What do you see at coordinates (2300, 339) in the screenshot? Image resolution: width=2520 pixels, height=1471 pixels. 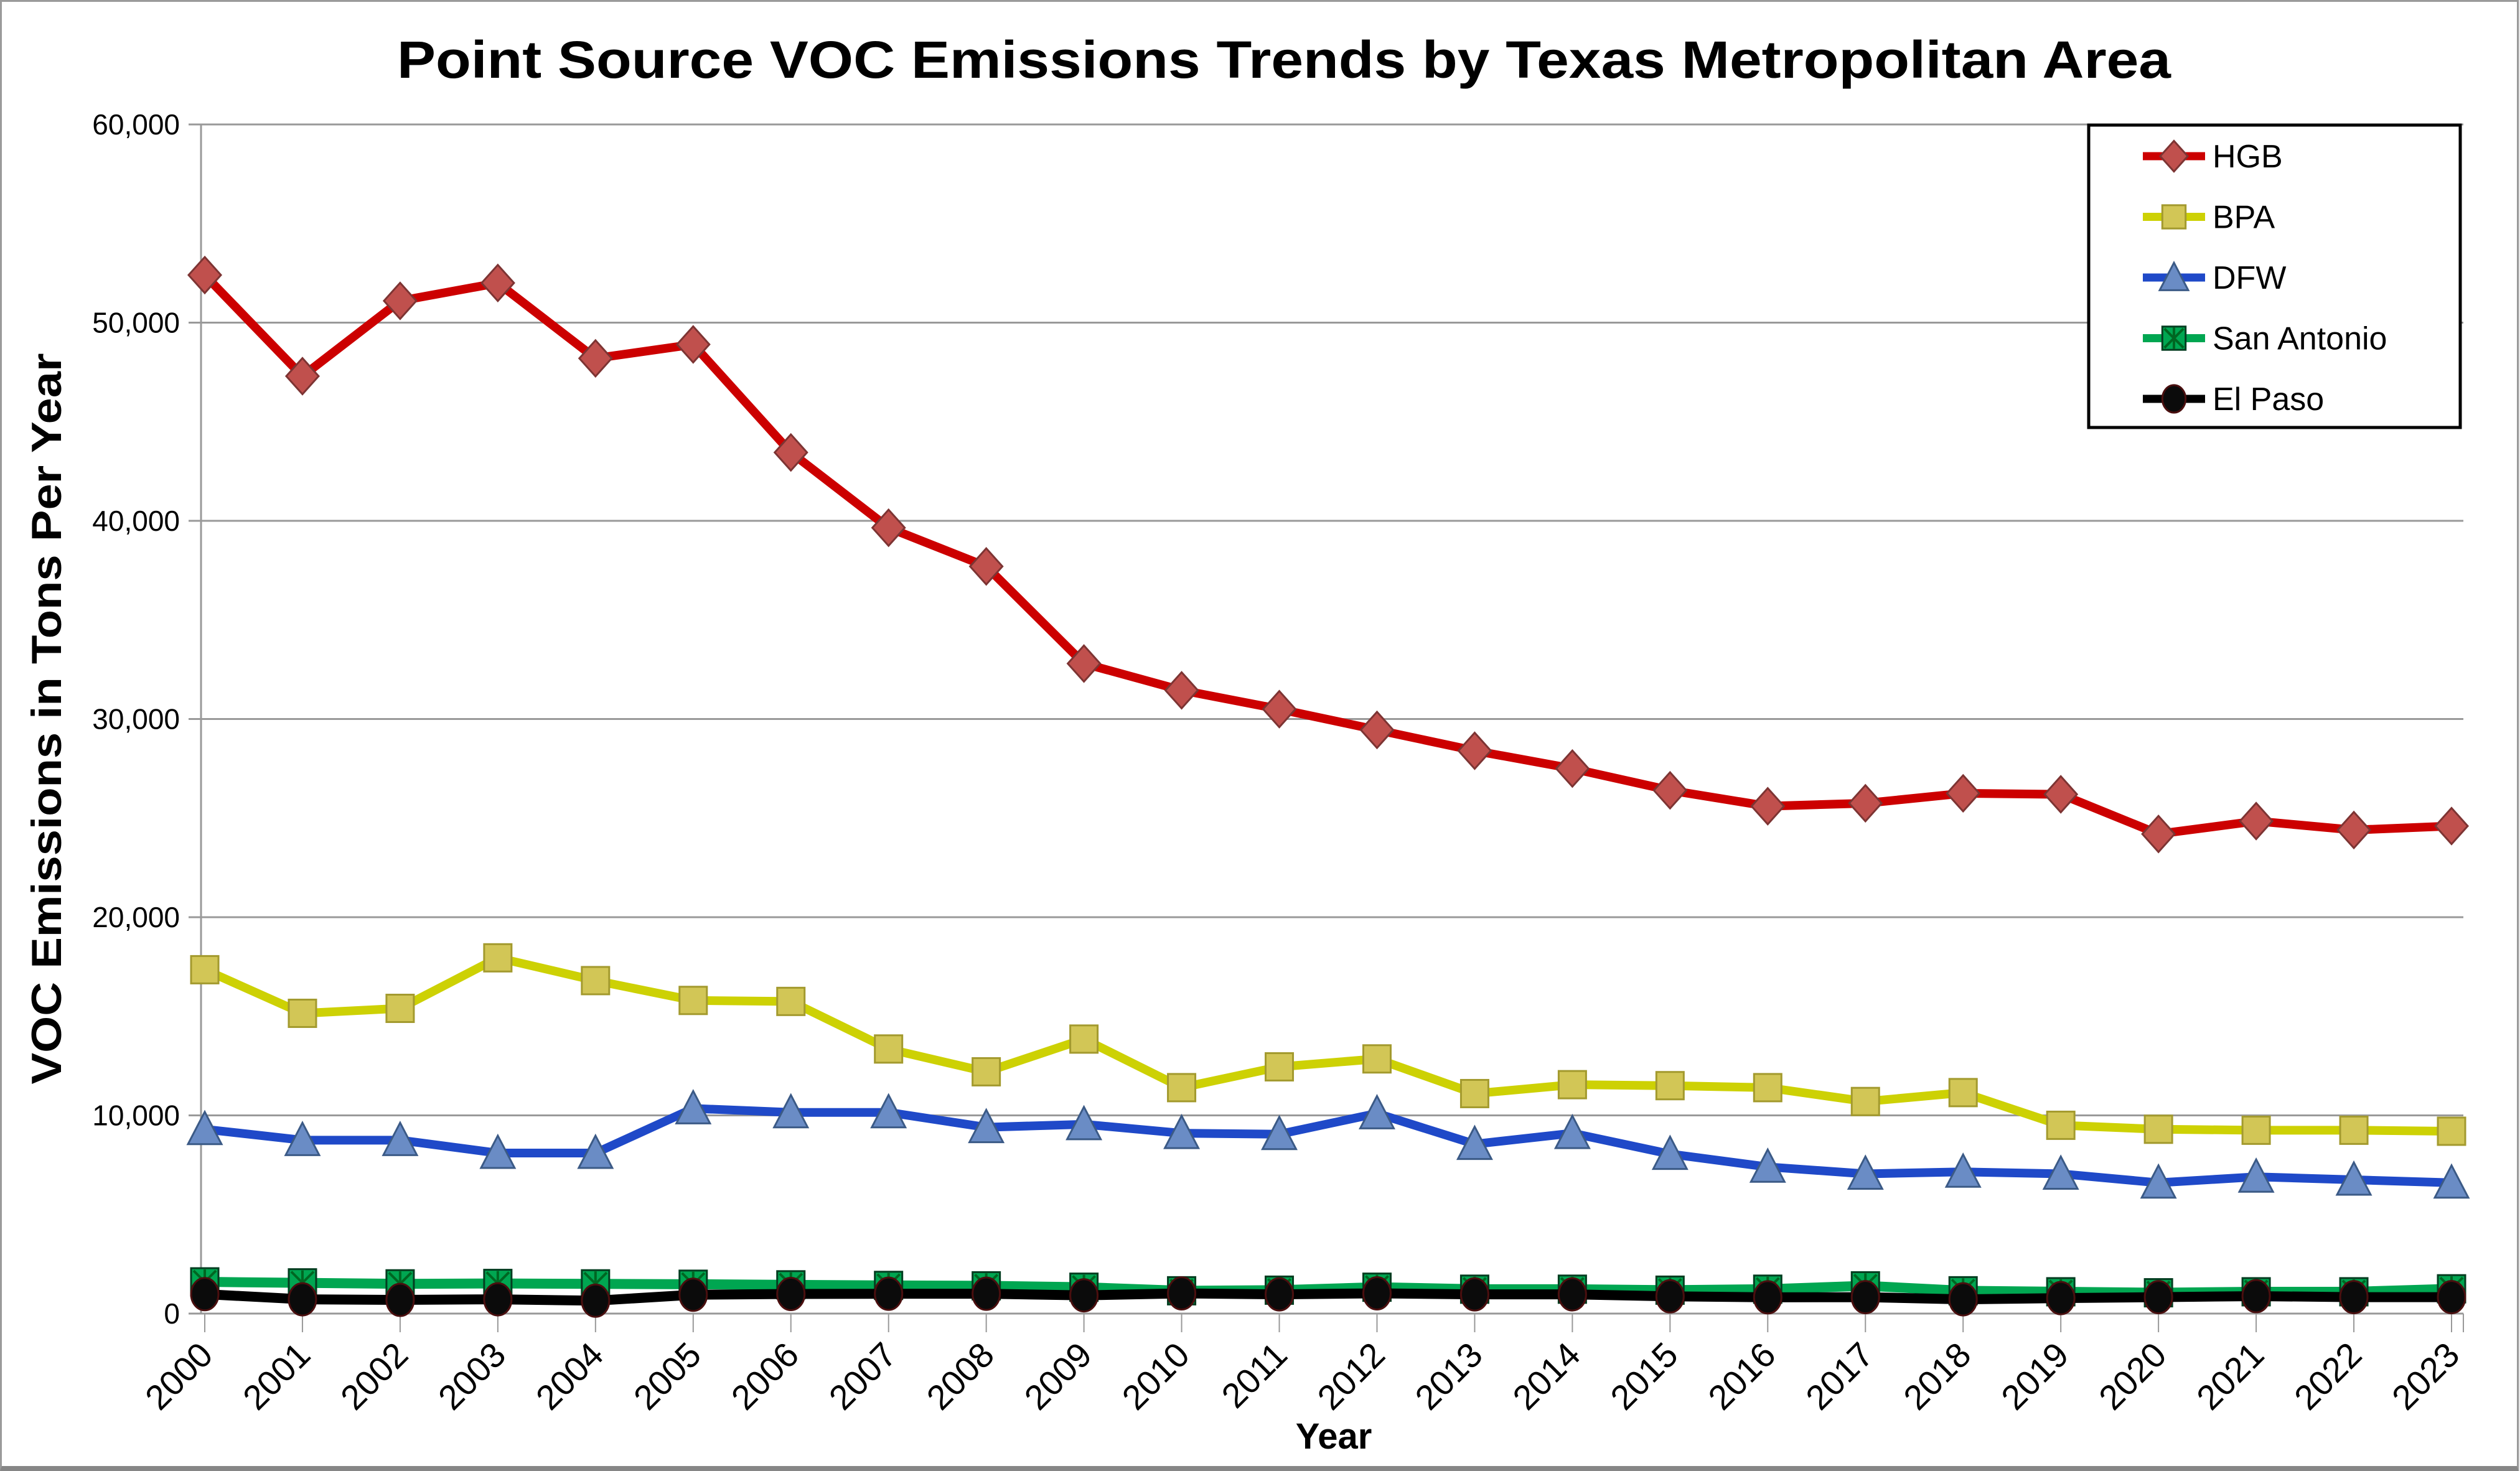 I see `legend-label: San Antonio` at bounding box center [2300, 339].